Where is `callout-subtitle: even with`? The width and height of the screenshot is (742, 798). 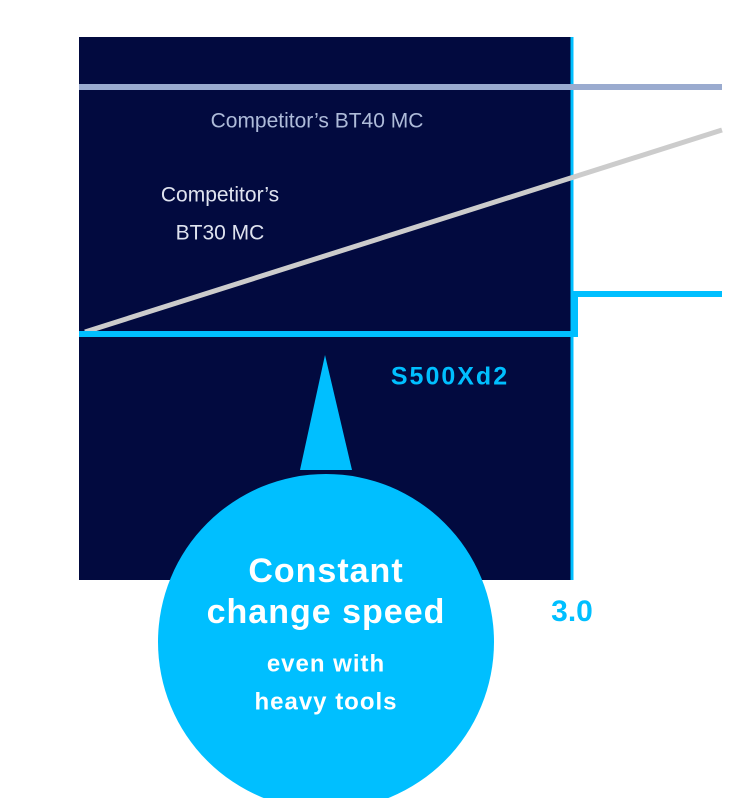 callout-subtitle: even with is located at coordinates (326, 663).